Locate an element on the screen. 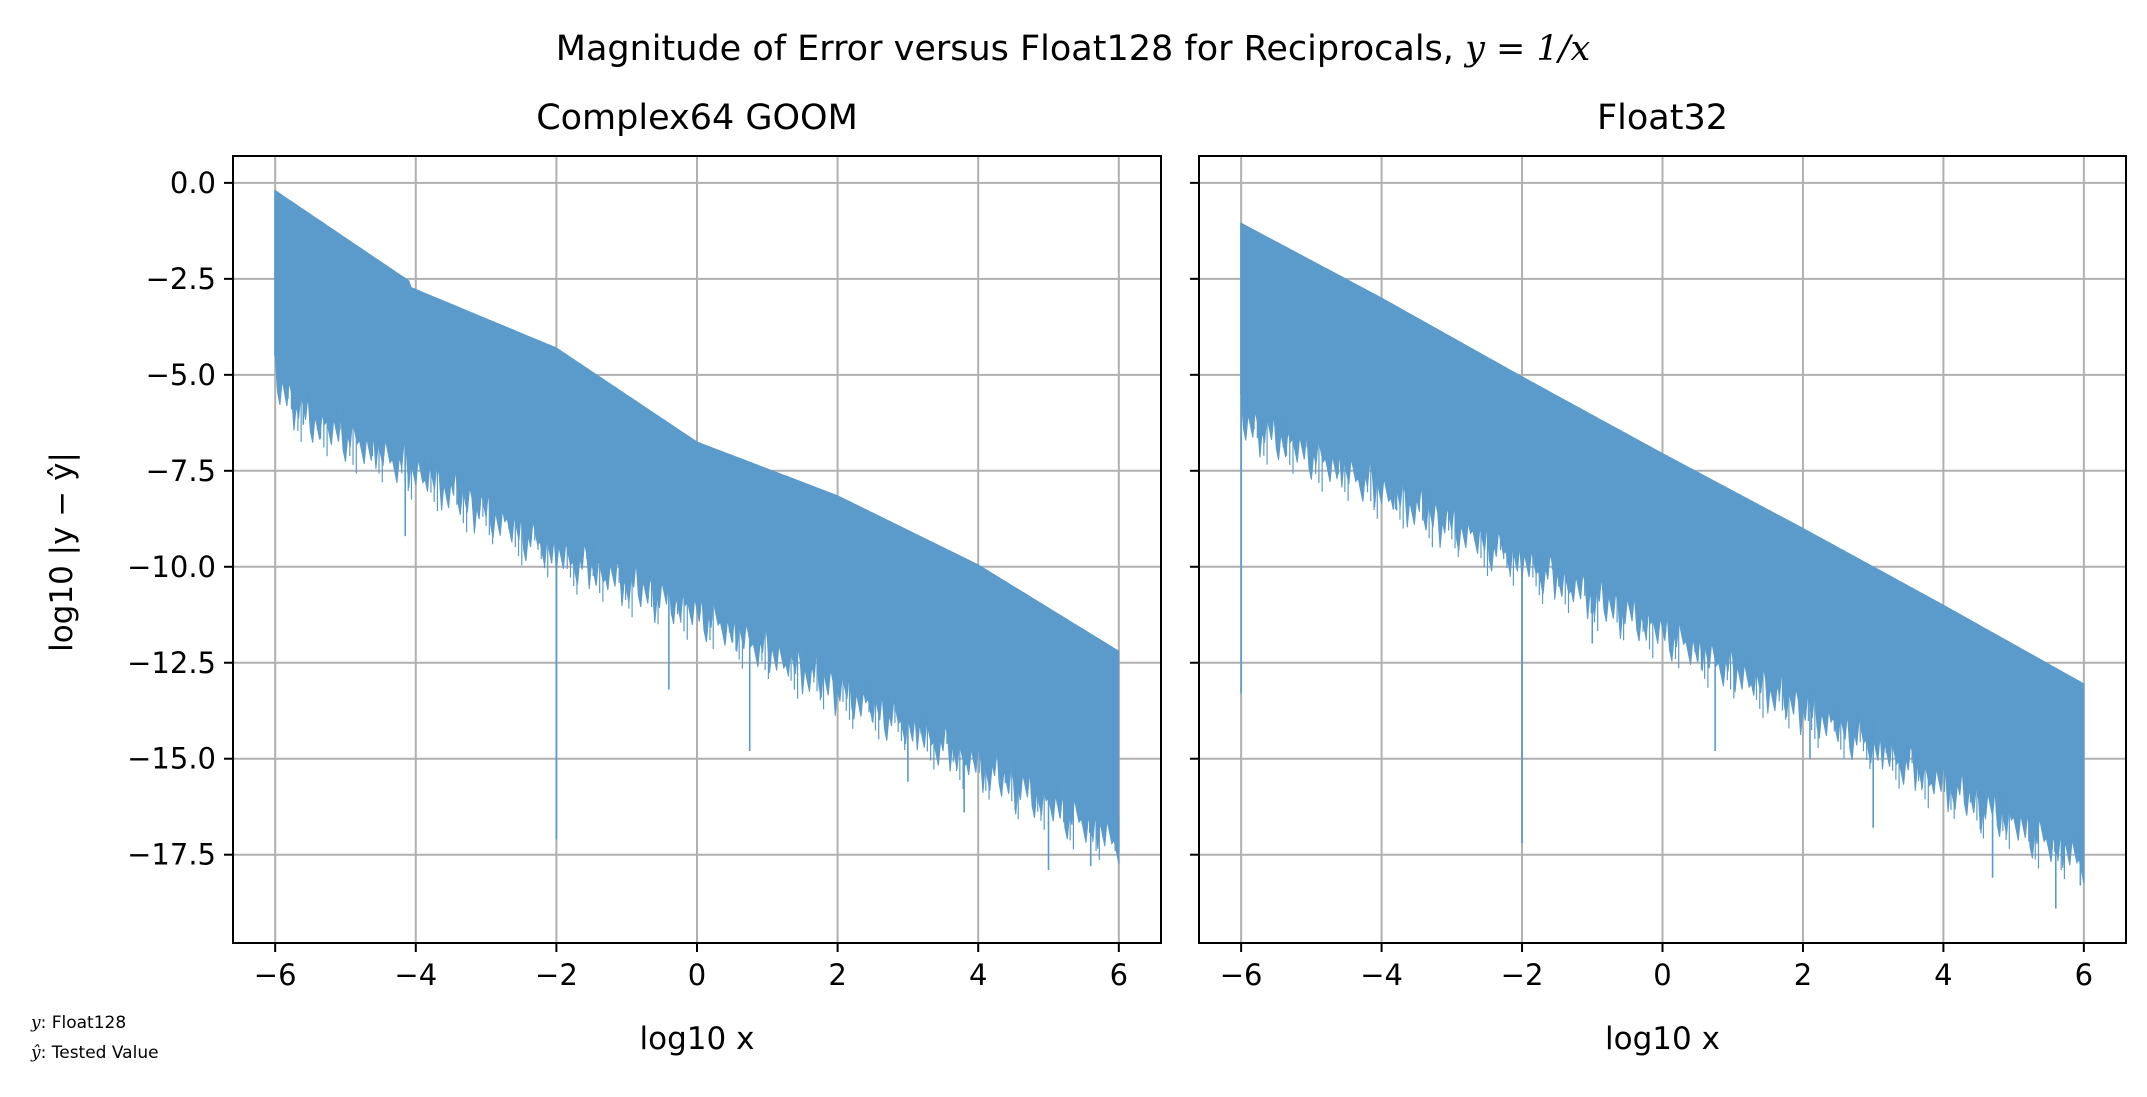 The width and height of the screenshot is (2147, 1097). y-tick-label: −7.5 is located at coordinates (181, 471).